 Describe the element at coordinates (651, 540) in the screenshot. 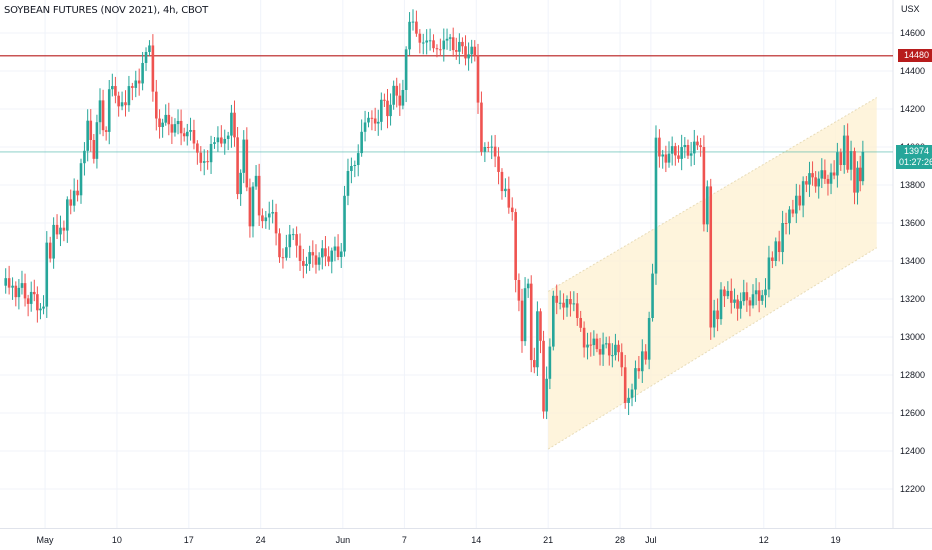

I see `time-tick-label: Jul` at that location.